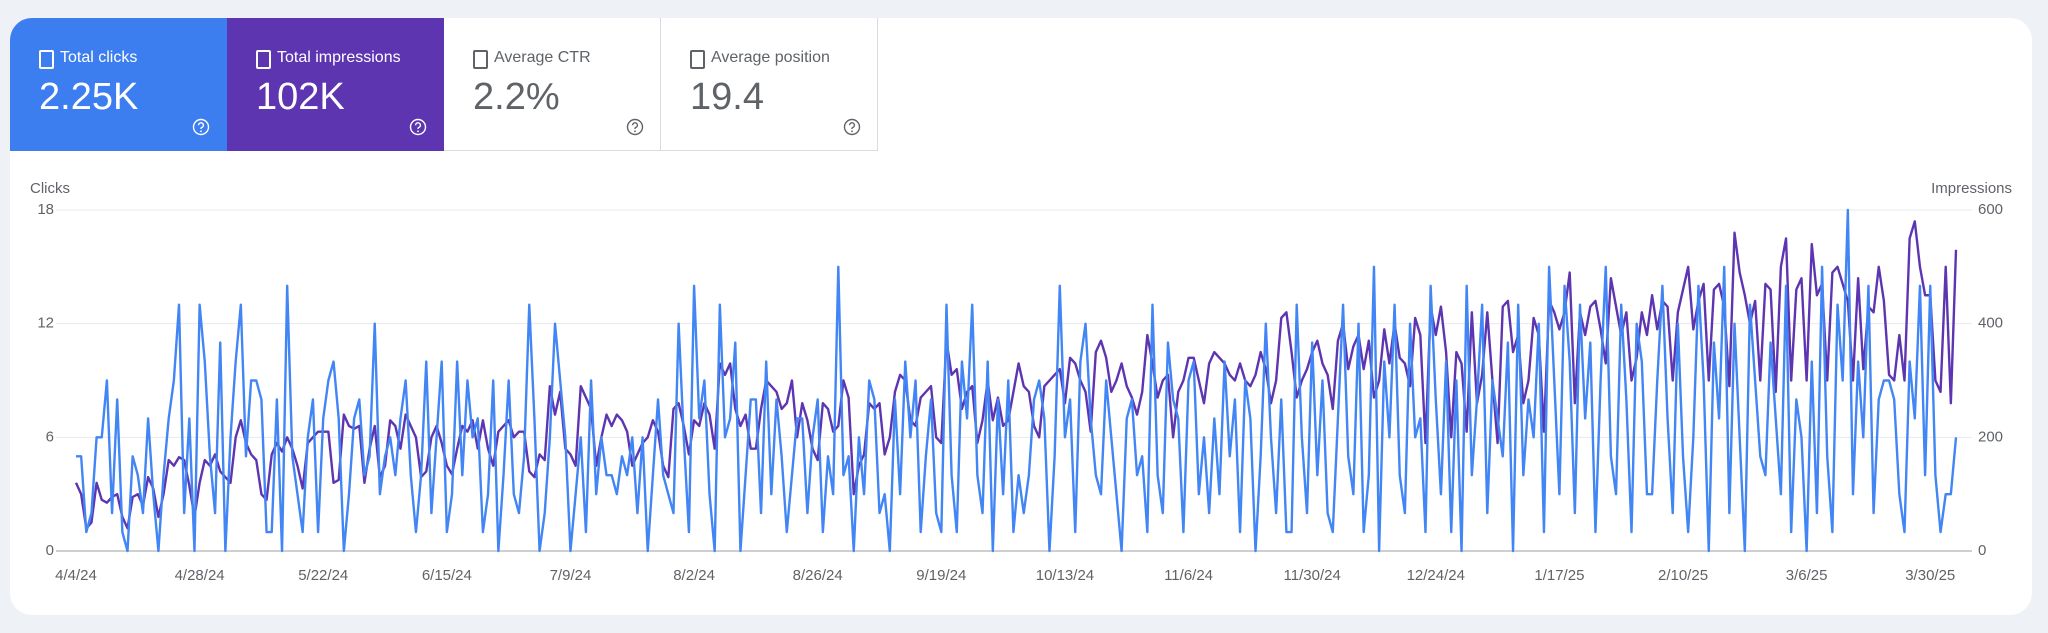  Describe the element at coordinates (76, 575) in the screenshot. I see `x-tick-label: 4/4/24` at that location.